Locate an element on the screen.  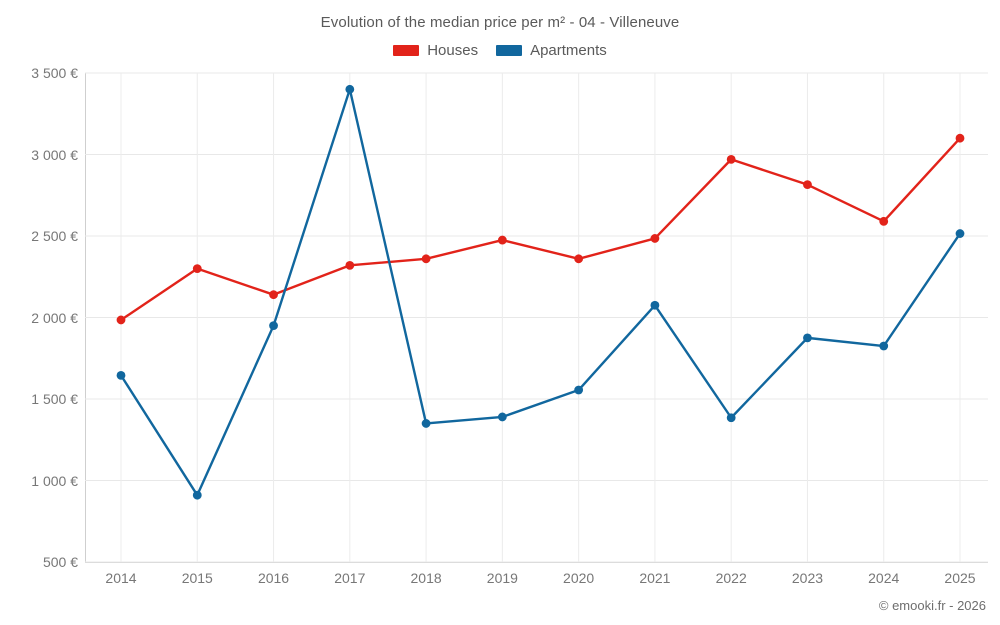
x-axis-tick-label: 2016 is located at coordinates (273, 578).